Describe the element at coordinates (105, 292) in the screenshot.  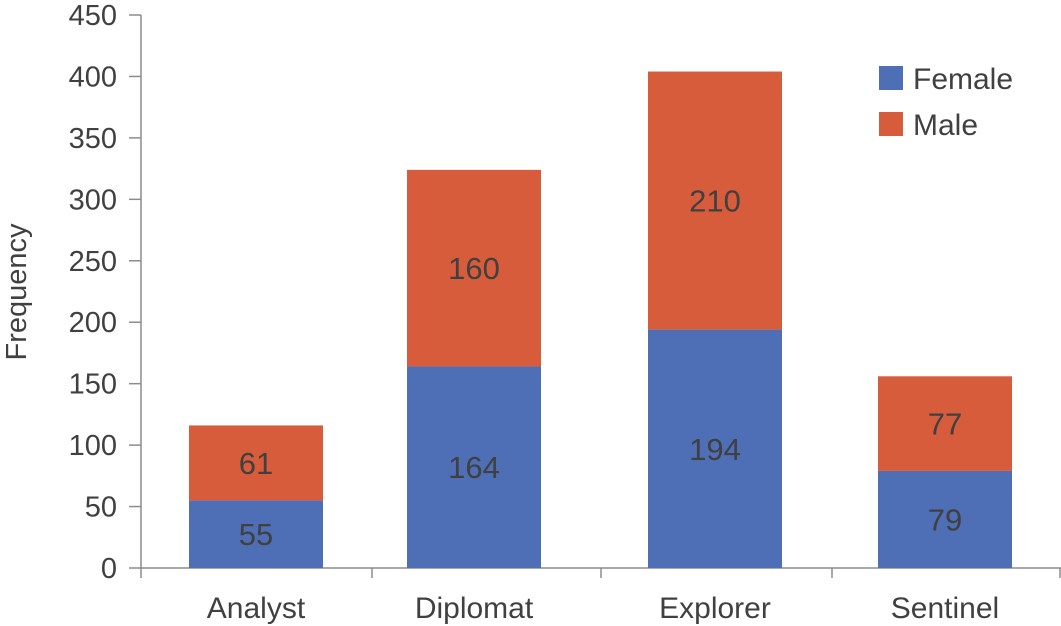
I see `y-axis: 0 50 100 150 200 250 300 350 400 450` at that location.